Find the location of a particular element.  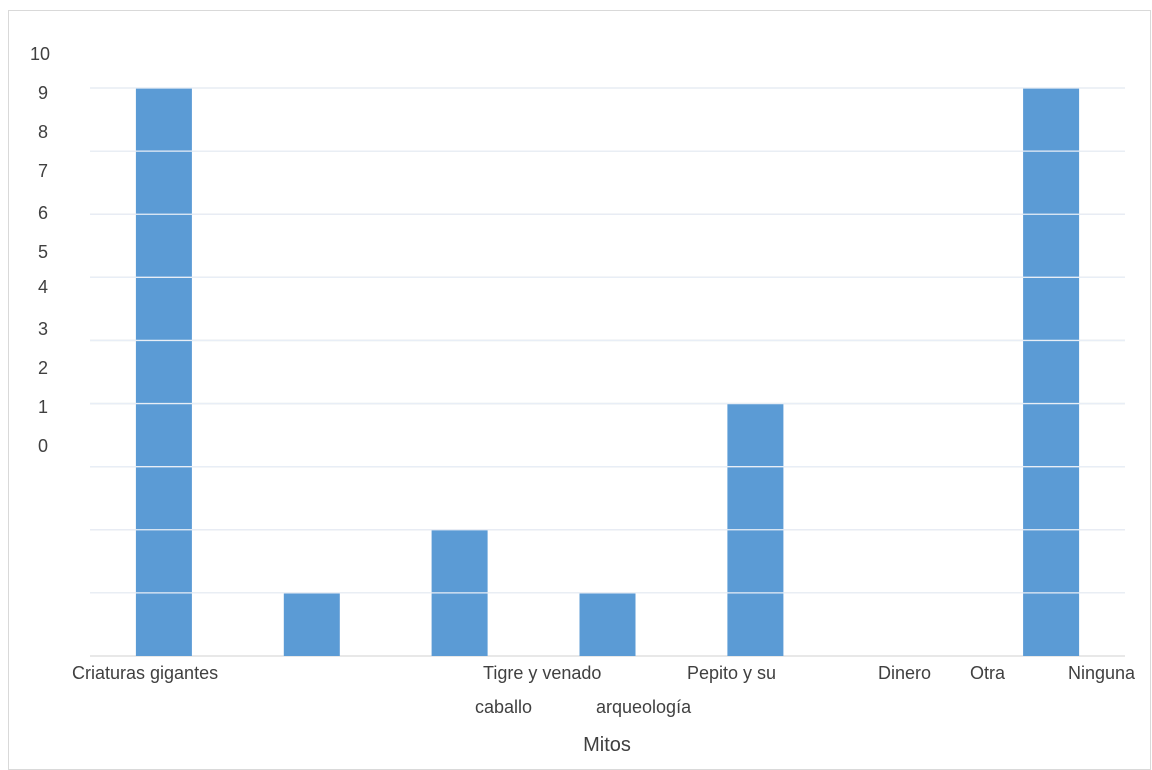

y-tick-label: 1 is located at coordinates (43, 407).